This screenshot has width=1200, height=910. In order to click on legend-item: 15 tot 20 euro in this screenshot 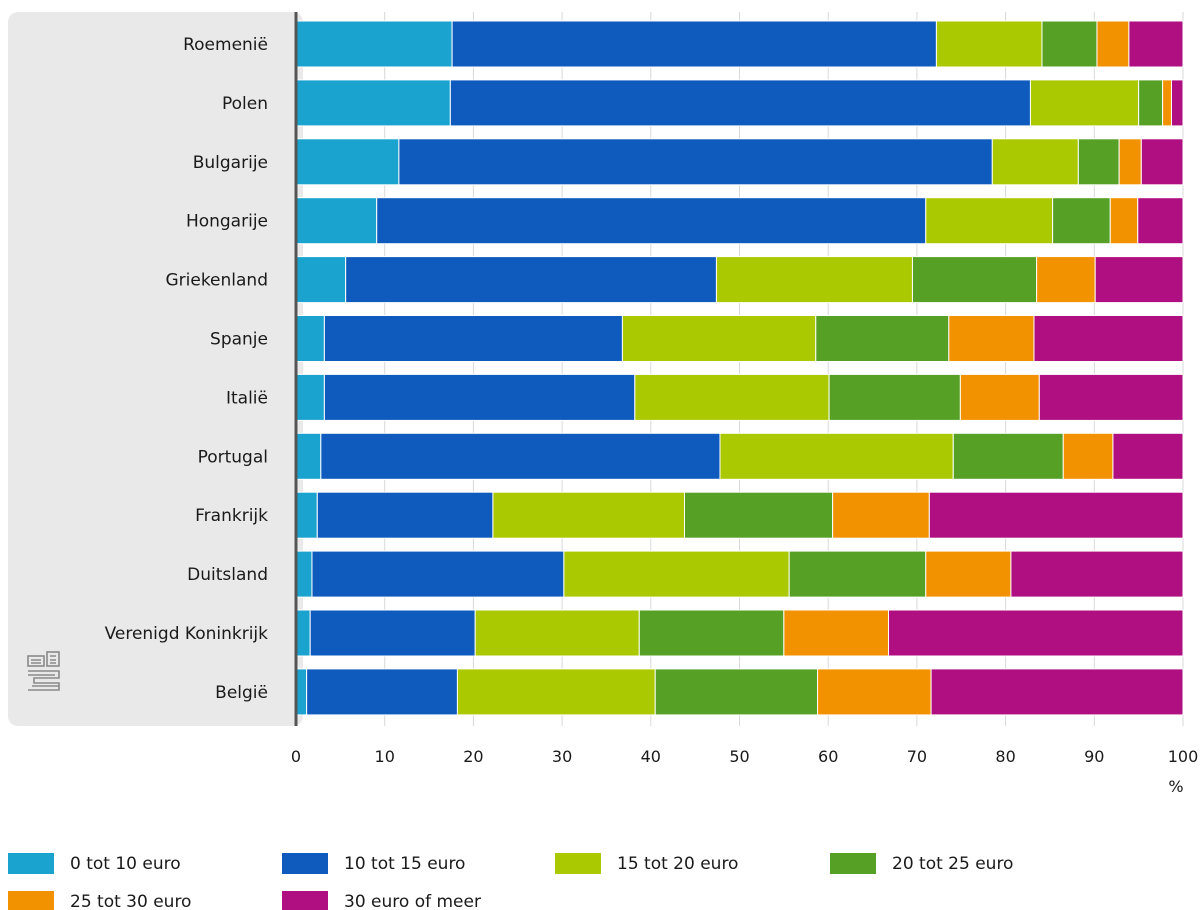, I will do `click(646, 863)`.